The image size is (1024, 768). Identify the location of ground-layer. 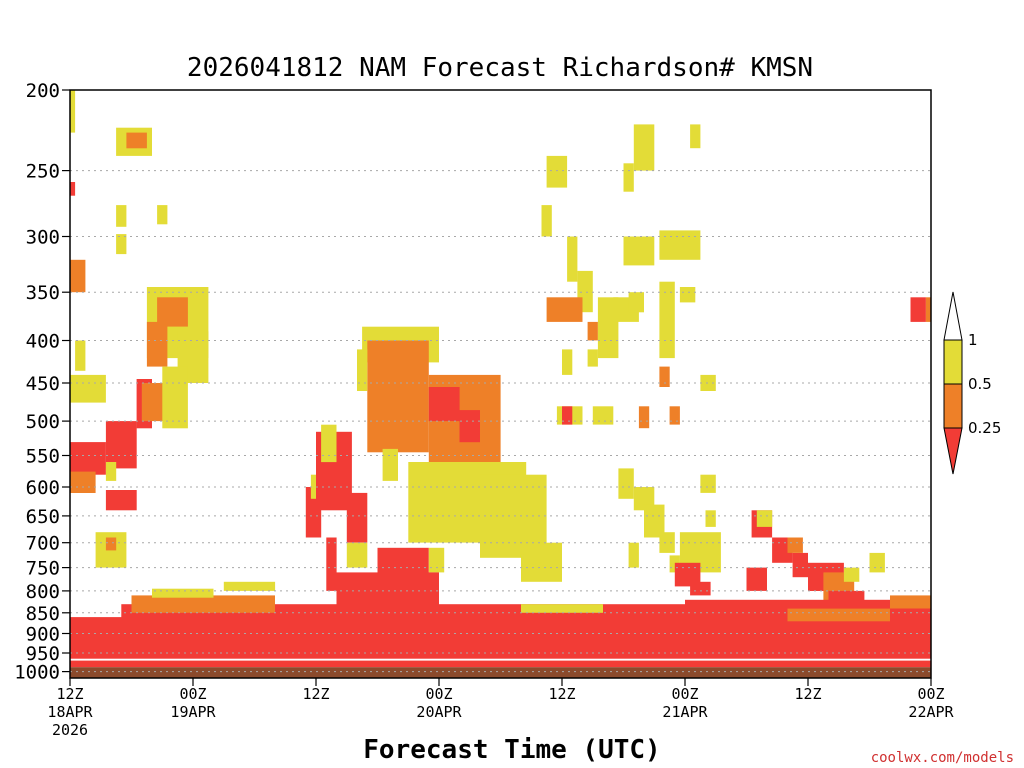
(500, 672).